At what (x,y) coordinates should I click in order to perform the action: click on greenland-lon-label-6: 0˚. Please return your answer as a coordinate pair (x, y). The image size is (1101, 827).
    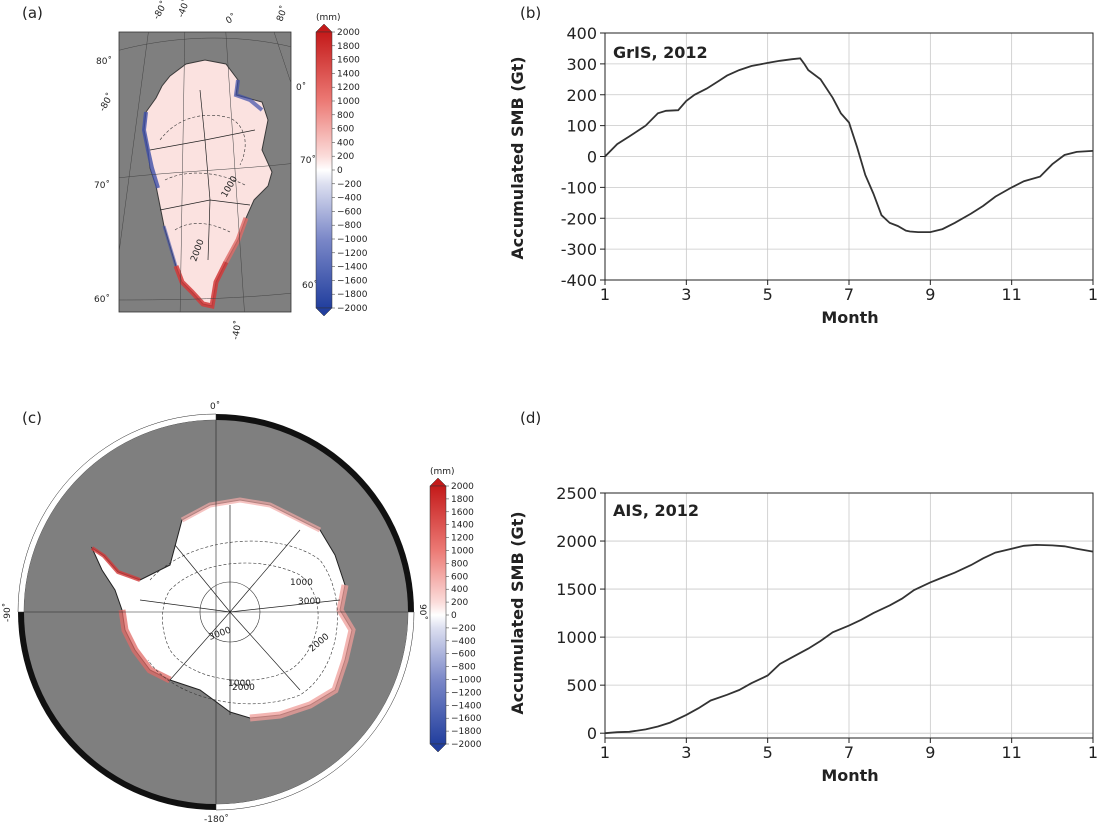
    Looking at the image, I should click on (301, 87).